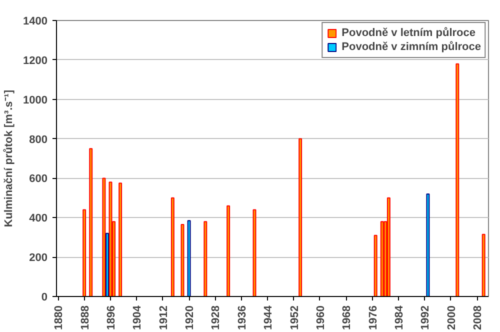  Describe the element at coordinates (242, 317) in the screenshot. I see `x-tick-label: 1936` at that location.